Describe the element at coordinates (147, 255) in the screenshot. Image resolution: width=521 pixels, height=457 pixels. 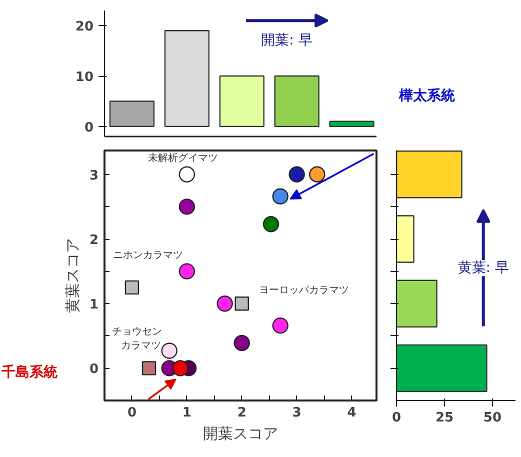
I see `annotation: ニホンカラマツ` at that location.